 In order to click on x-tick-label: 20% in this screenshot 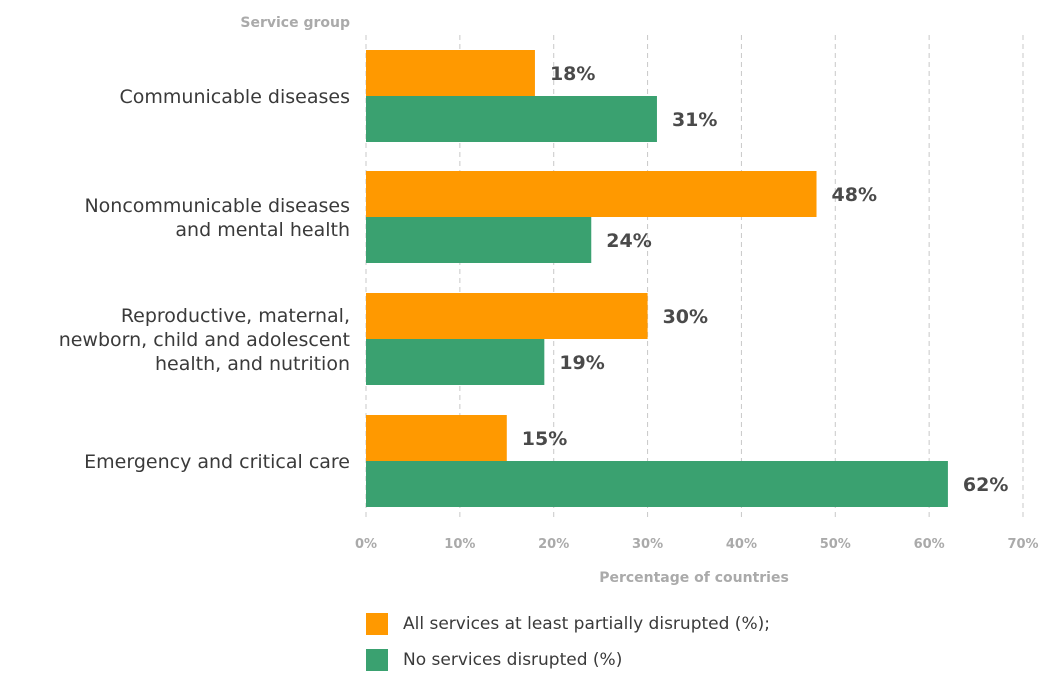, I will do `click(553, 544)`.